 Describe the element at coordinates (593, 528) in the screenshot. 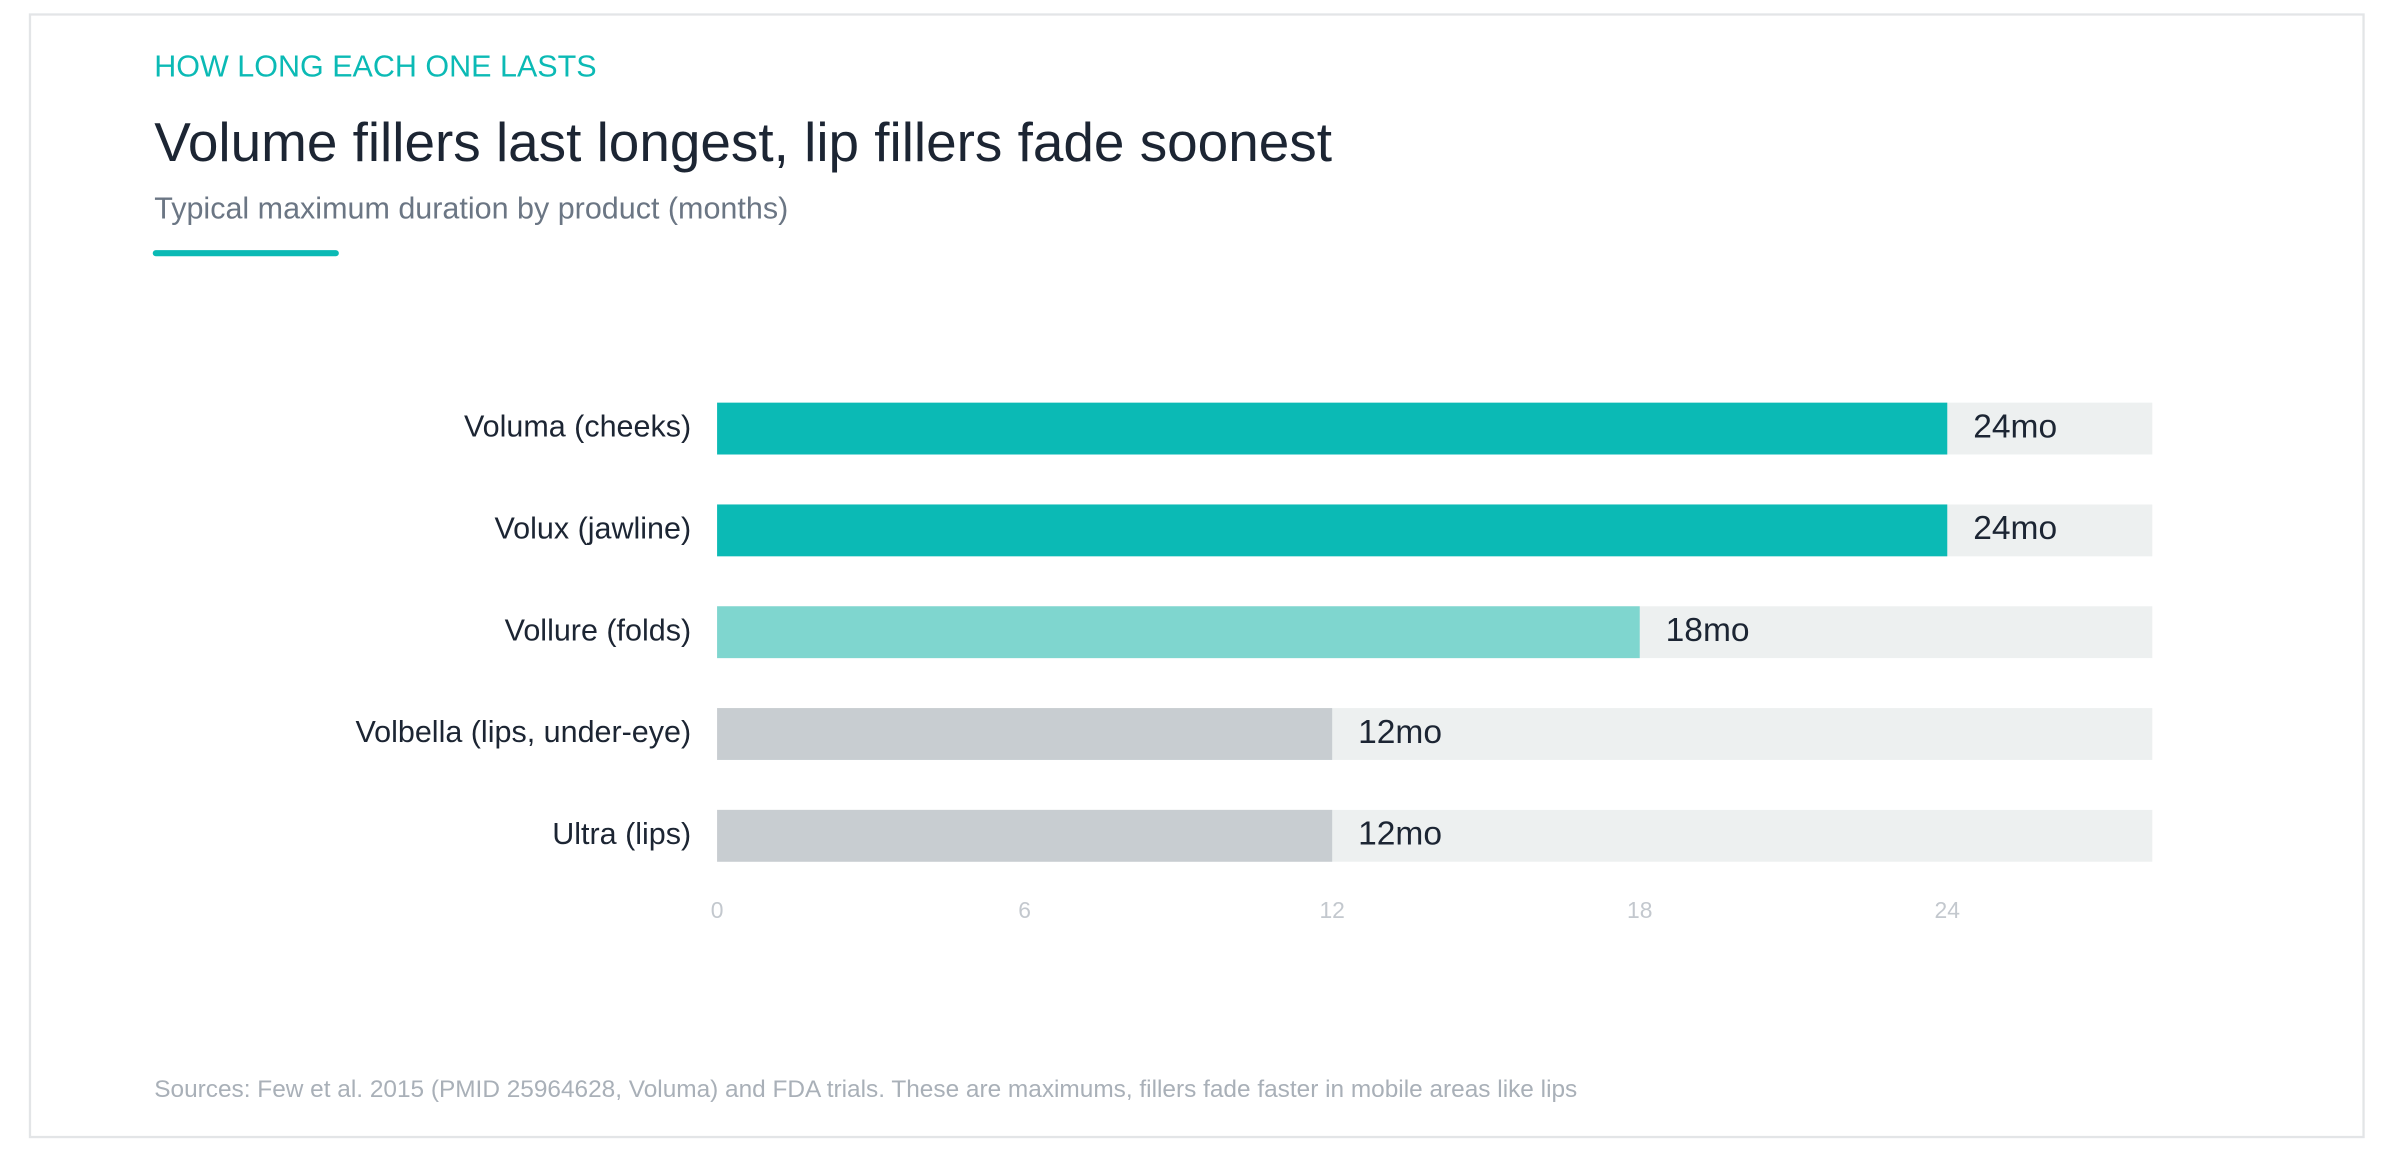

I see `y-tick-label: Volux (jawline)` at that location.